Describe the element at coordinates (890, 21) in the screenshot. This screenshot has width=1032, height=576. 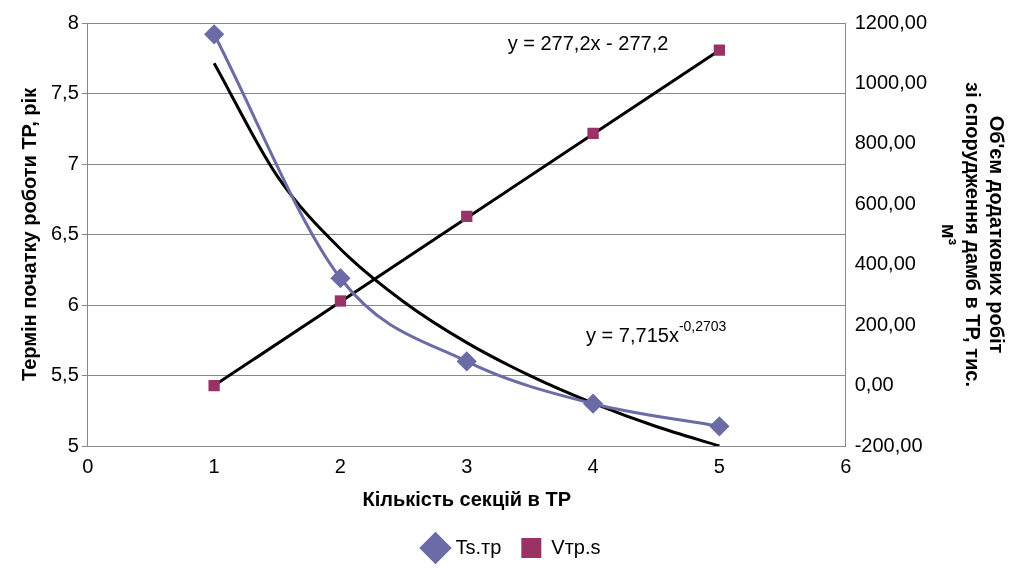
I see `y2-tick-label: 1200,00` at that location.